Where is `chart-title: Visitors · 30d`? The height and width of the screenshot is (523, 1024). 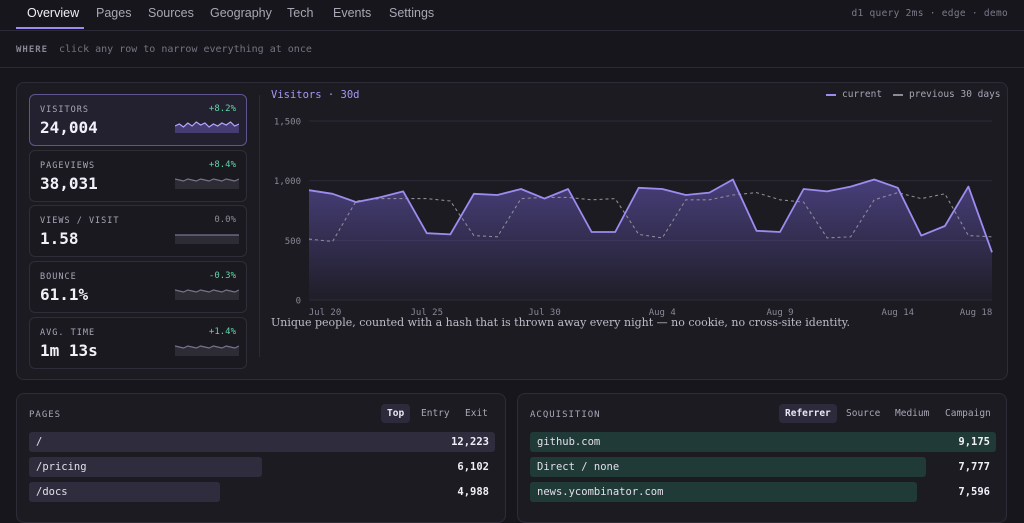
chart-title: Visitors · 30d is located at coordinates (315, 95).